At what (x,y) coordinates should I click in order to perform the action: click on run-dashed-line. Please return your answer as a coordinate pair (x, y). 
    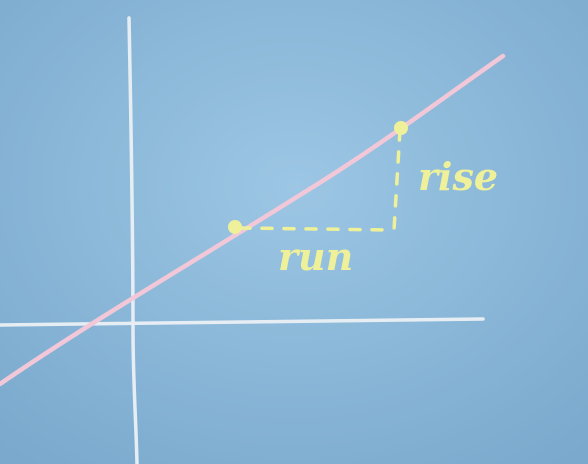
    Looking at the image, I should click on (316, 229).